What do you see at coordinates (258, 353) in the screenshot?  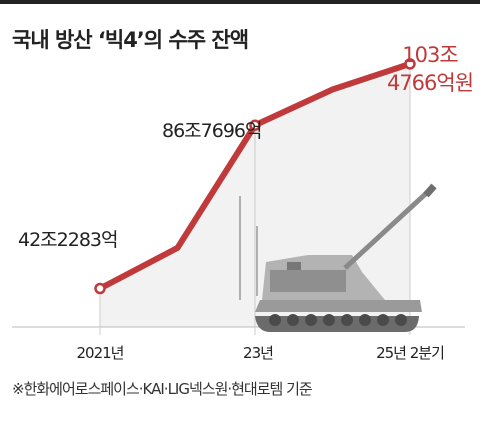 I see `x-label-2023: 23년` at bounding box center [258, 353].